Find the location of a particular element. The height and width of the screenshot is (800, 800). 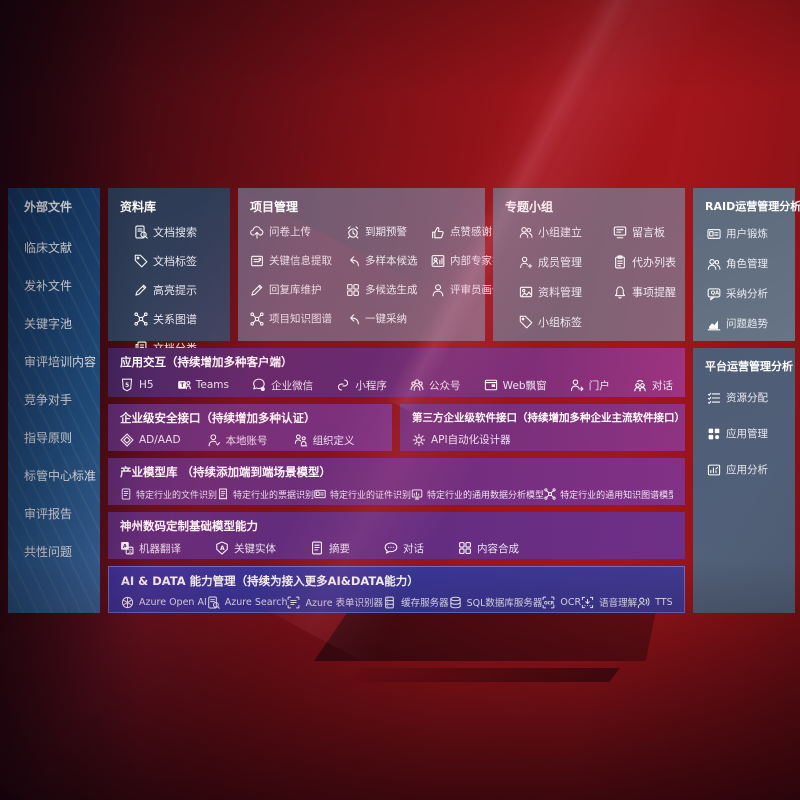

list-item: 门户 is located at coordinates (590, 385).